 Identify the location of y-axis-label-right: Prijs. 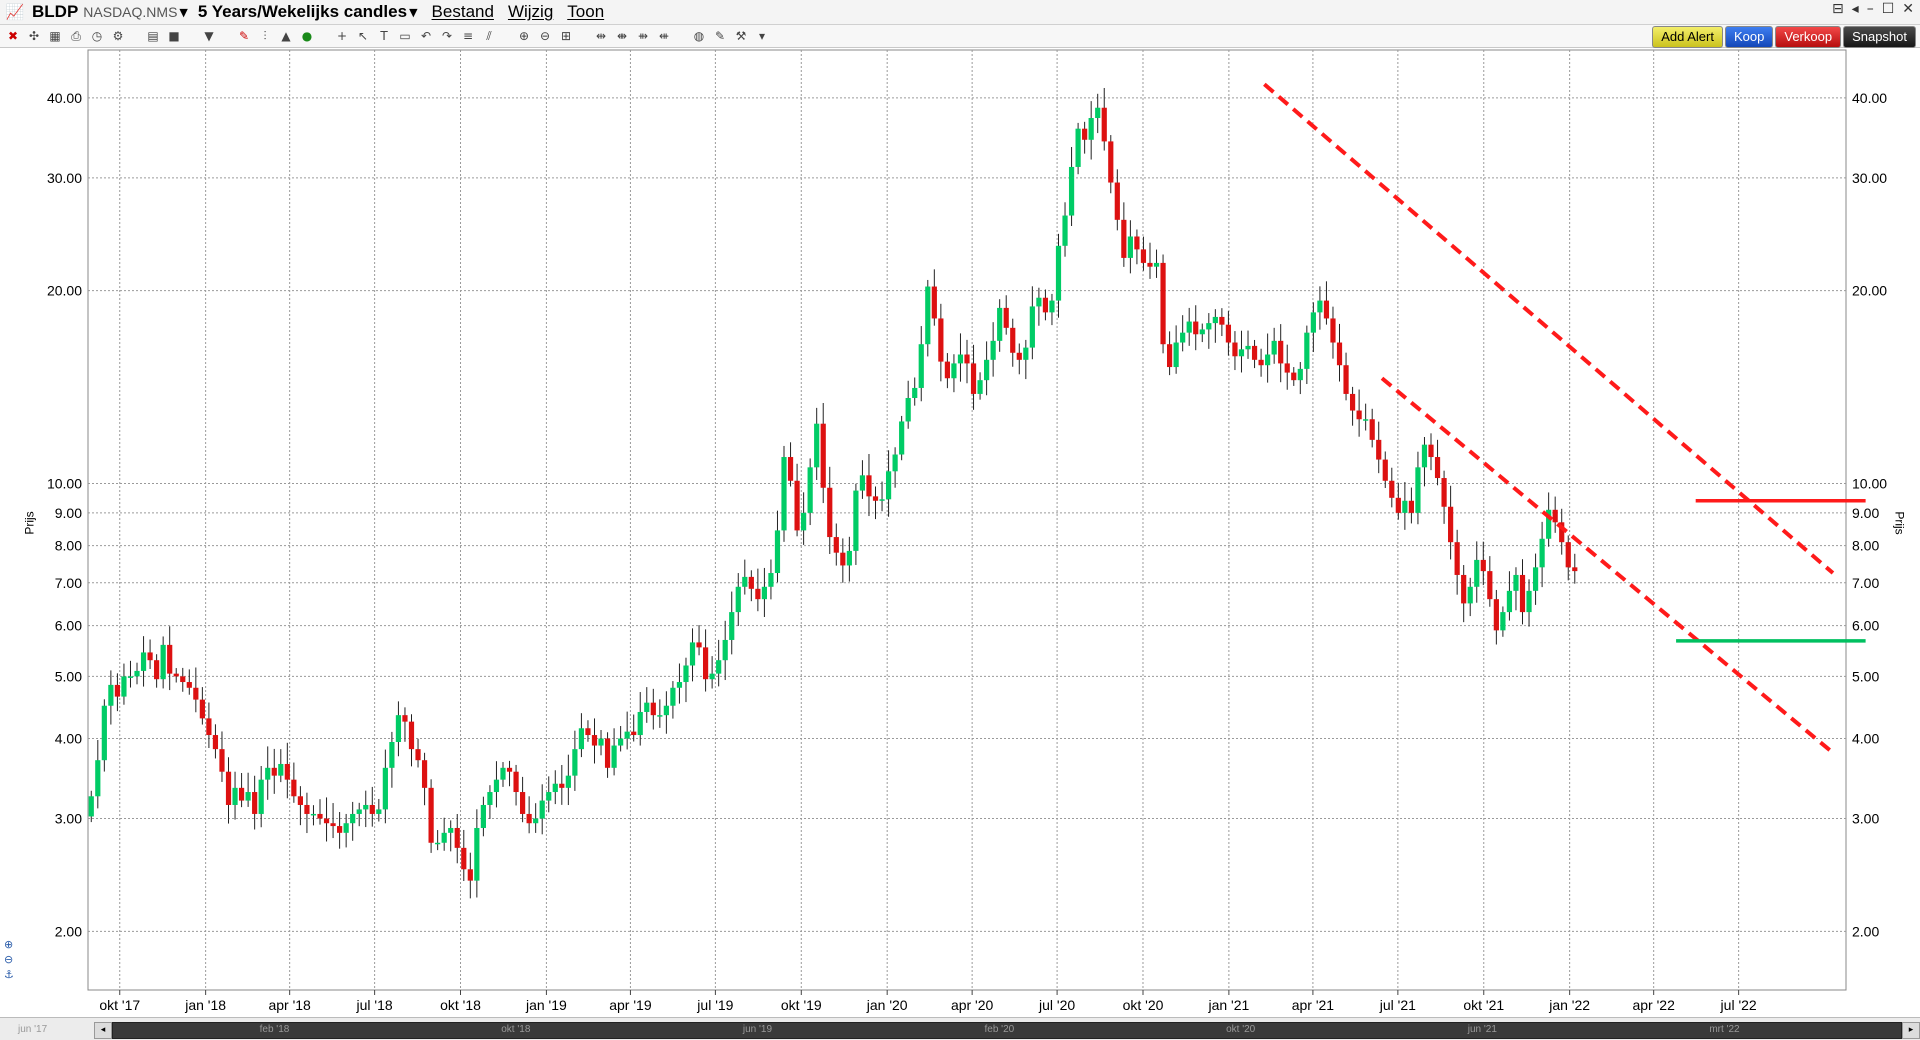
(1899, 523).